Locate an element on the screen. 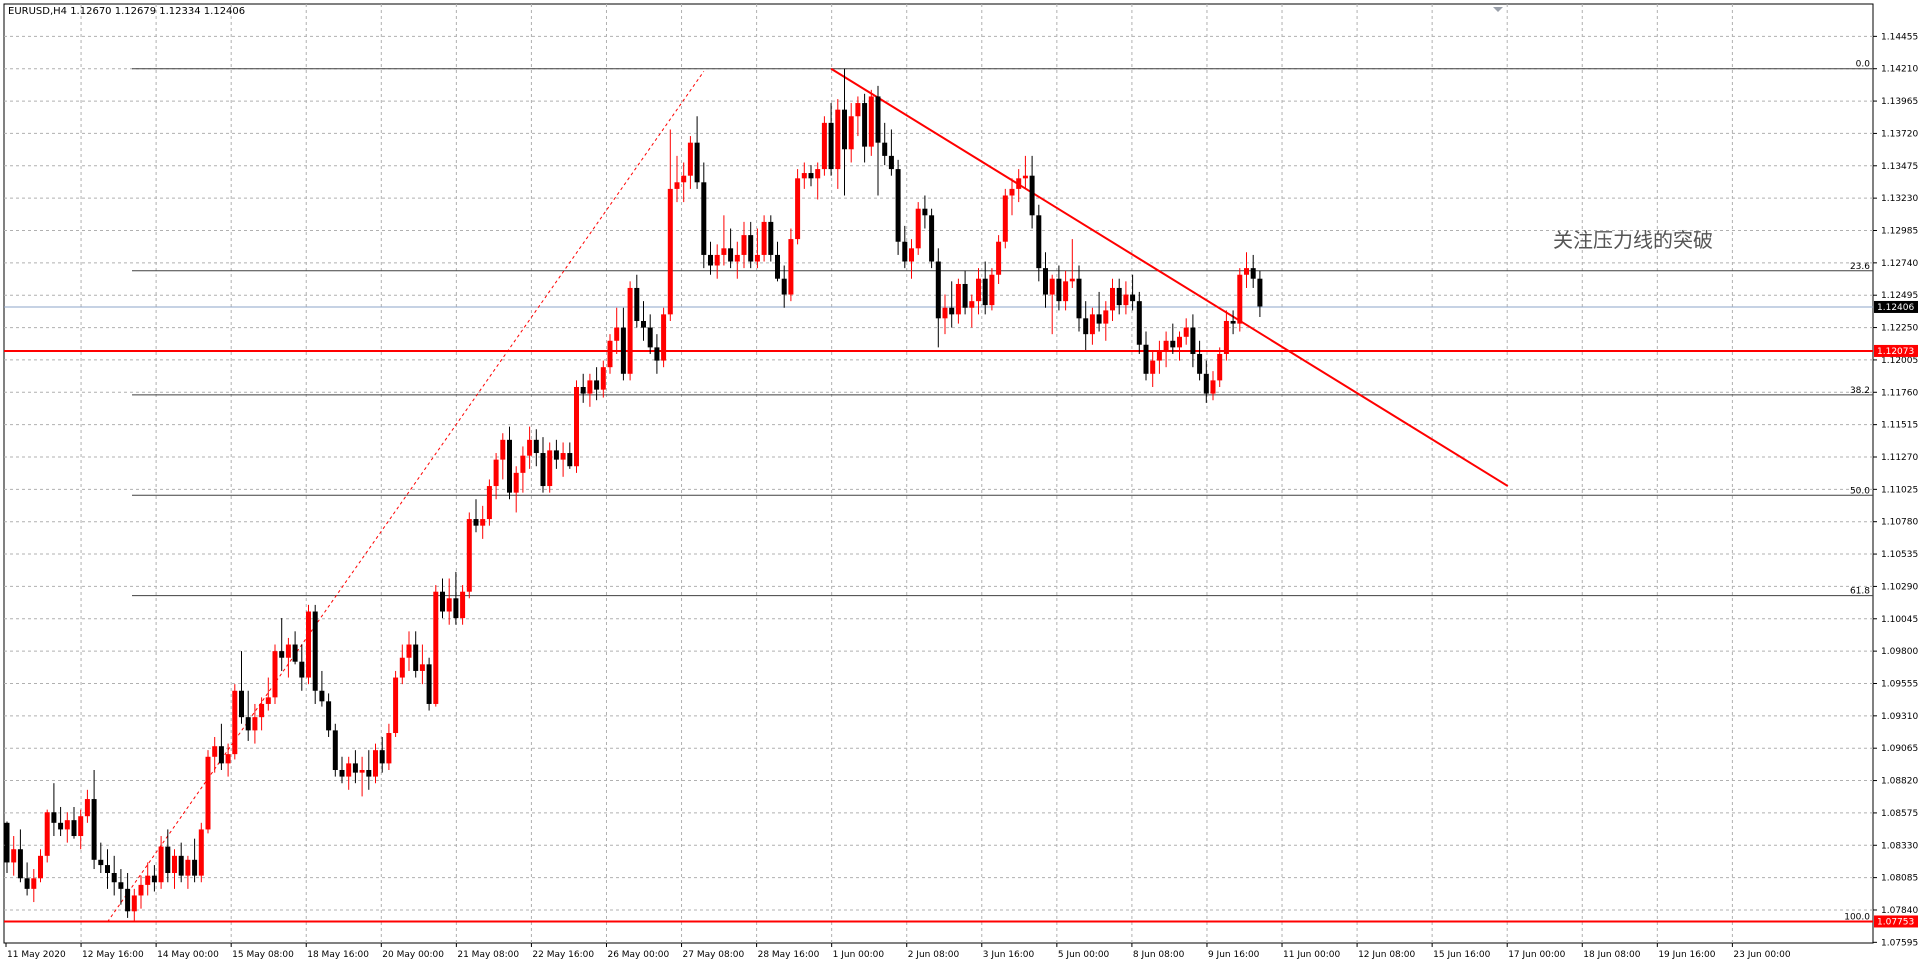 Image resolution: width=1920 pixels, height=968 pixels. y-tick-label: 1.10780 is located at coordinates (1899, 523).